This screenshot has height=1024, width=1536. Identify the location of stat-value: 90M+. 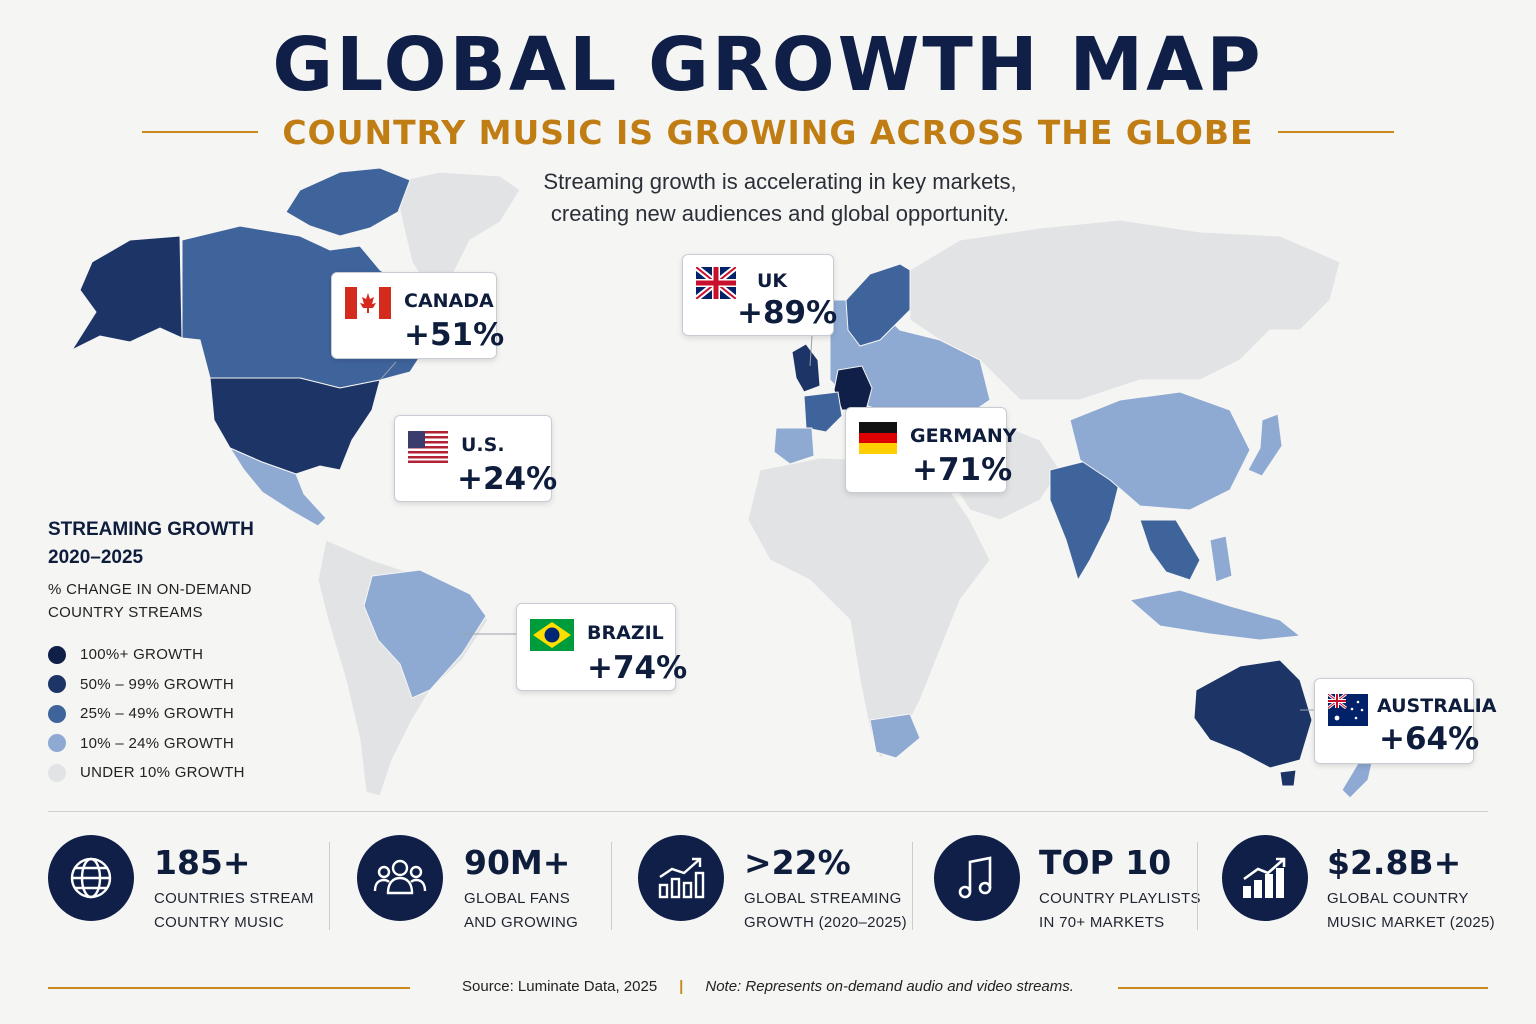
(517, 862).